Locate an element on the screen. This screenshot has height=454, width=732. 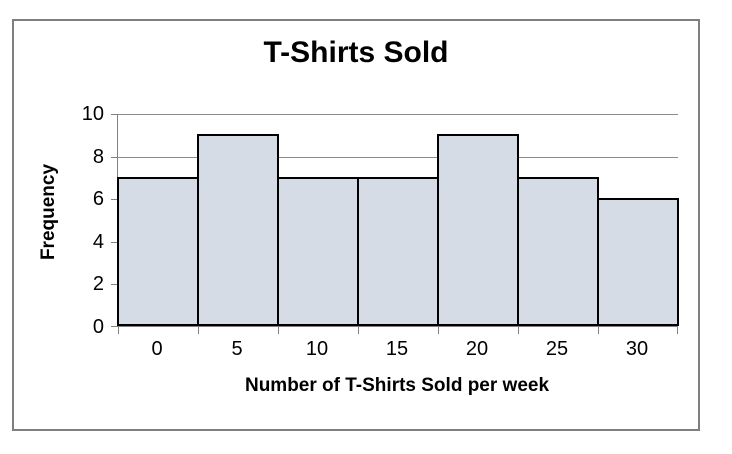
x-axis-line is located at coordinates (398, 326).